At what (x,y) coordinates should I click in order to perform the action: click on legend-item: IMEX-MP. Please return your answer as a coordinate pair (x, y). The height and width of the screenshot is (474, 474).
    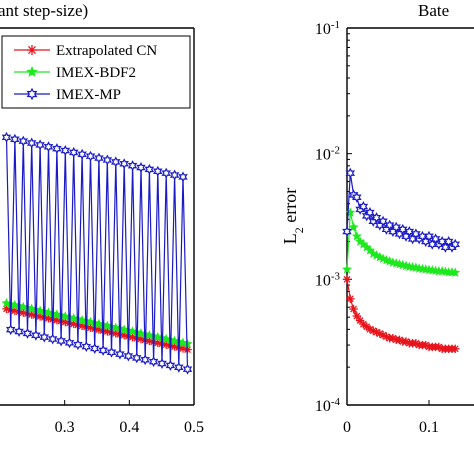
    Looking at the image, I should click on (67, 95).